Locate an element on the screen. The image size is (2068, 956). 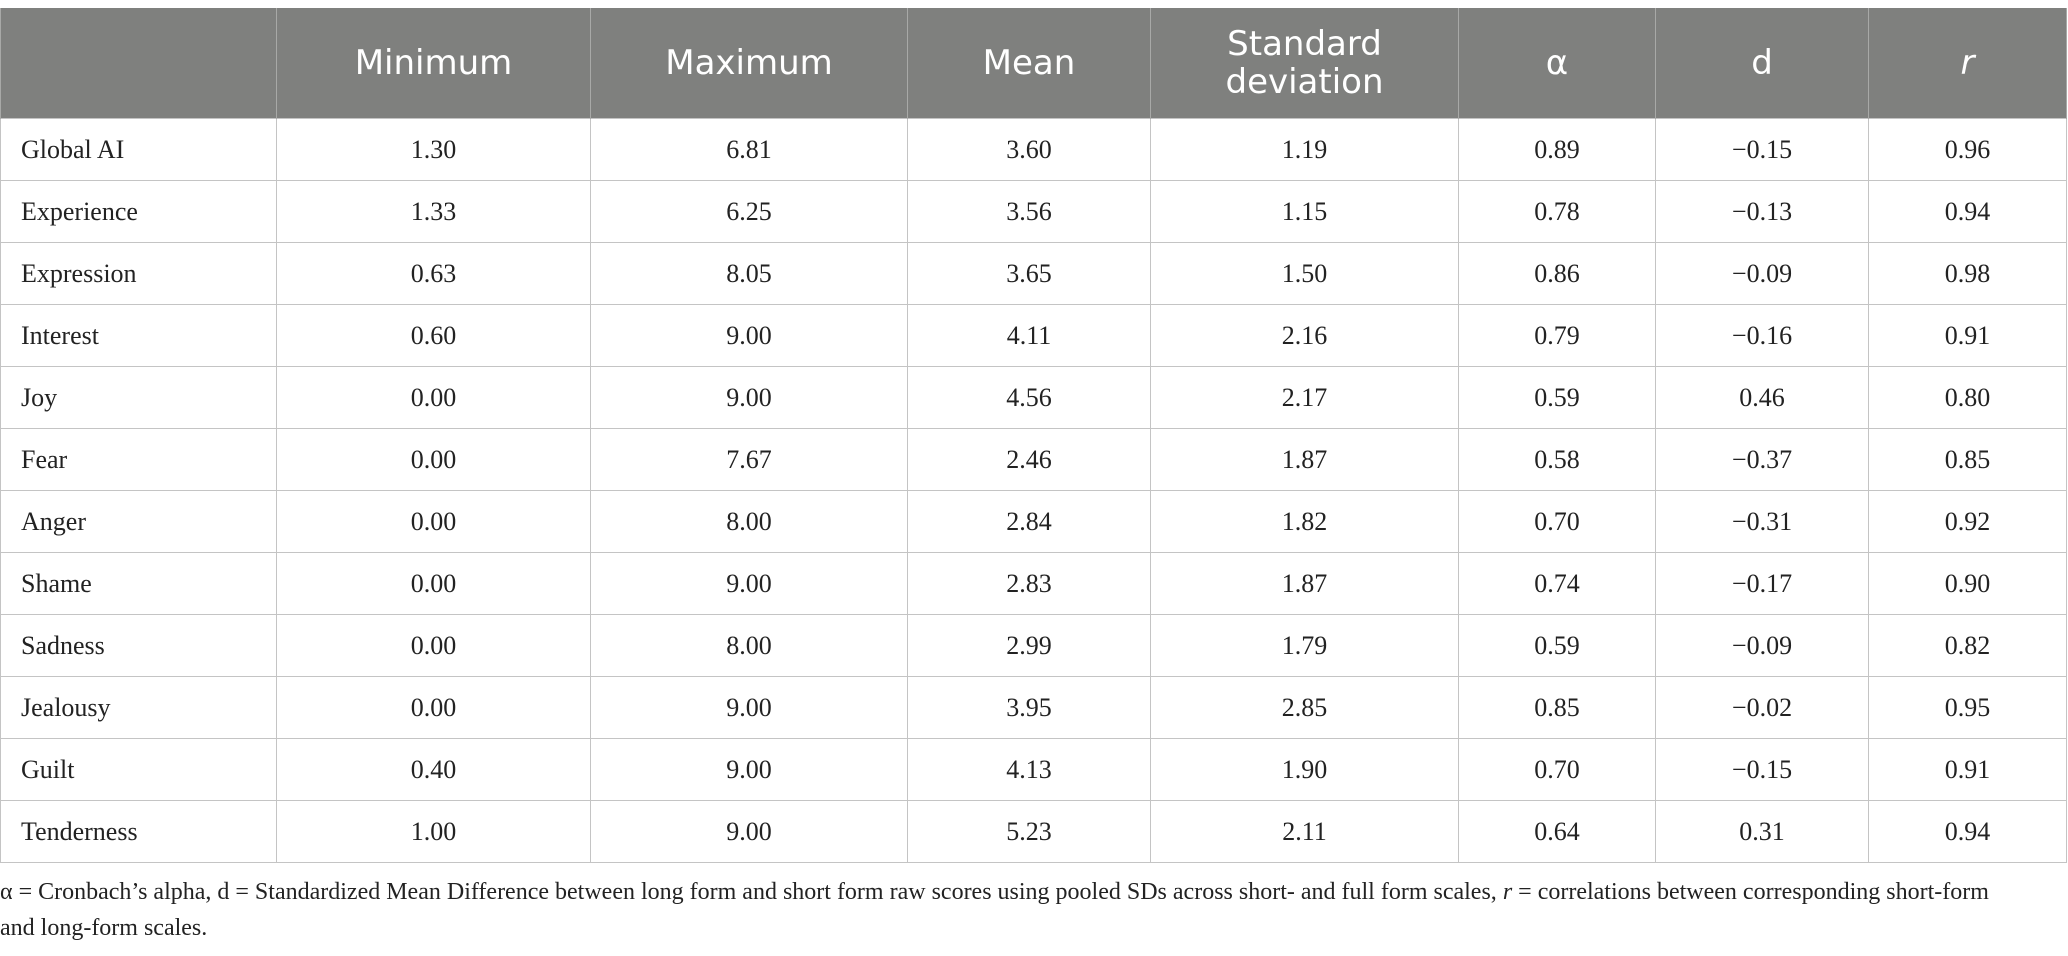
table-cell: 2.99 is located at coordinates (1029, 645).